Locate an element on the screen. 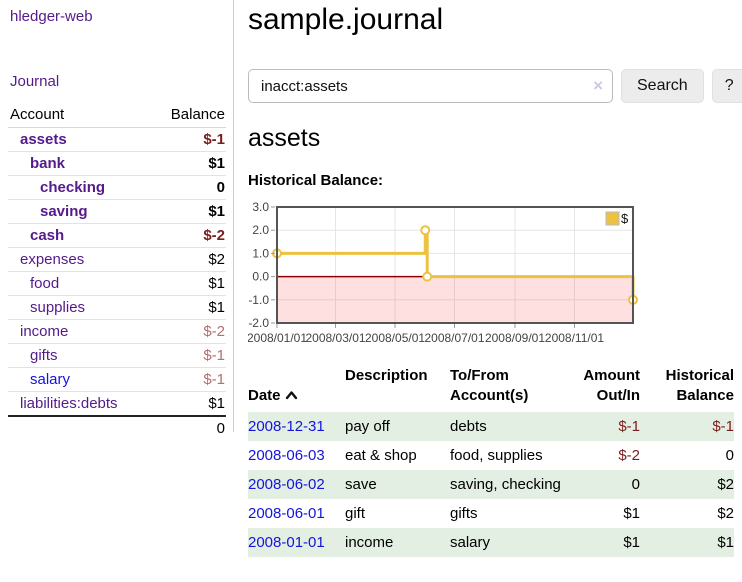 Image resolution: width=742 pixels, height=582 pixels. transaction-accounts: saving, checking is located at coordinates (505, 484).